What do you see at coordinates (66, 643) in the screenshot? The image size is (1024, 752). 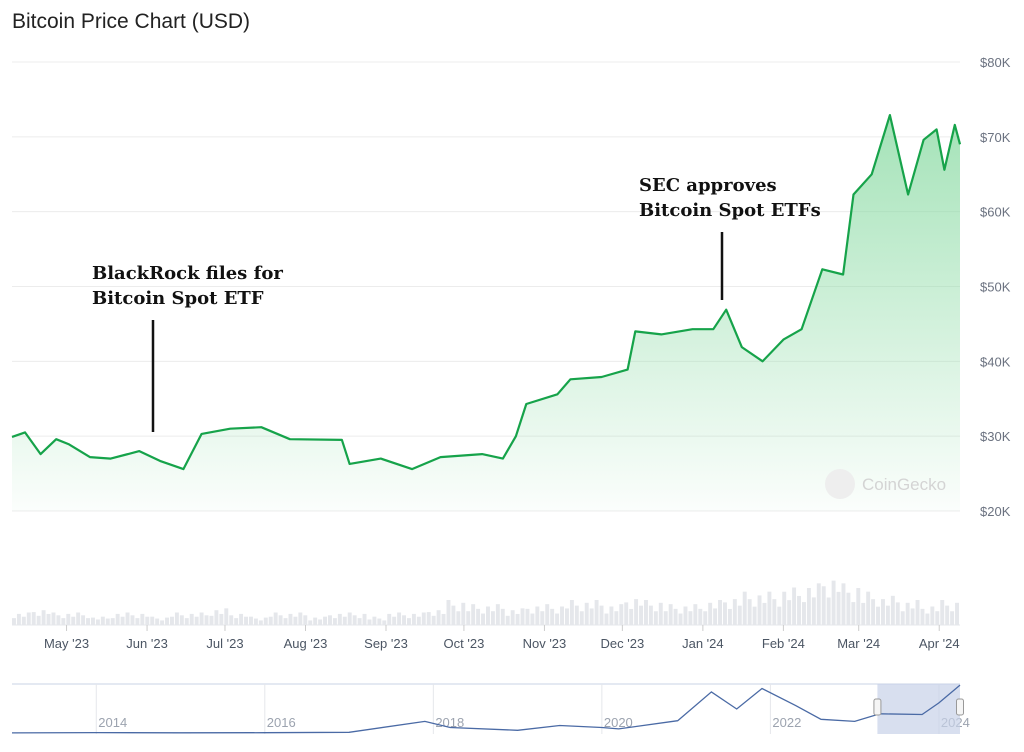 I see `x-tick-label: May '23` at bounding box center [66, 643].